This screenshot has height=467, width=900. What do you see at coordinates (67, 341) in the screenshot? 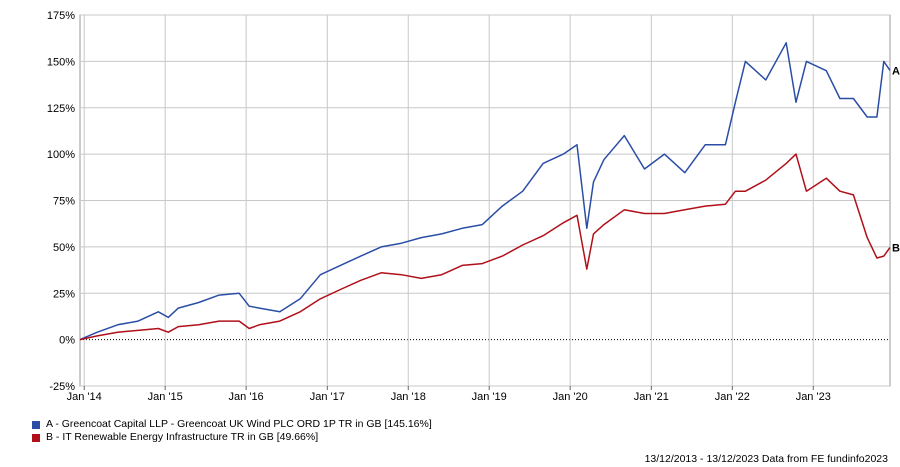
I see `y-tick-label: 0%` at bounding box center [67, 341].